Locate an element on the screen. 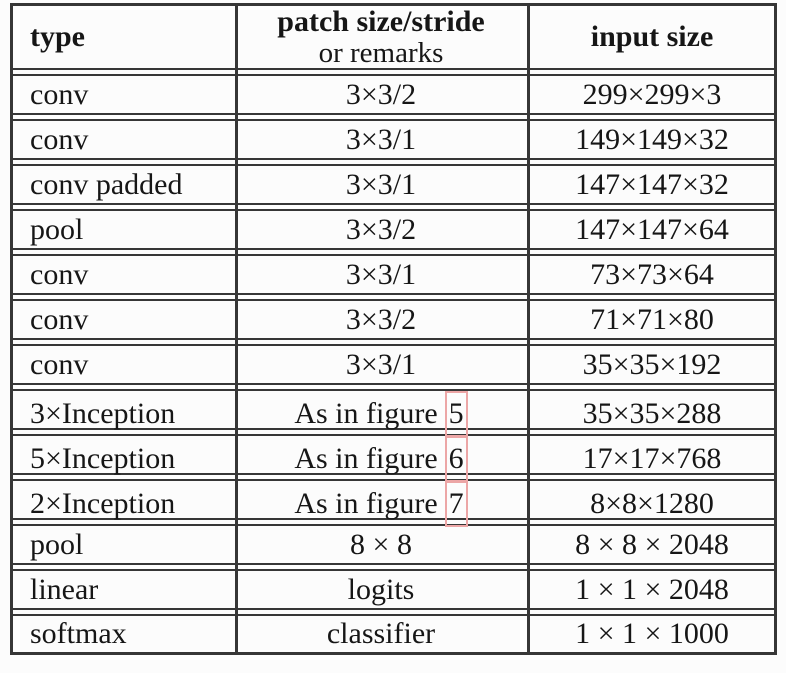  figure-7-link: 7 is located at coordinates (456, 504).